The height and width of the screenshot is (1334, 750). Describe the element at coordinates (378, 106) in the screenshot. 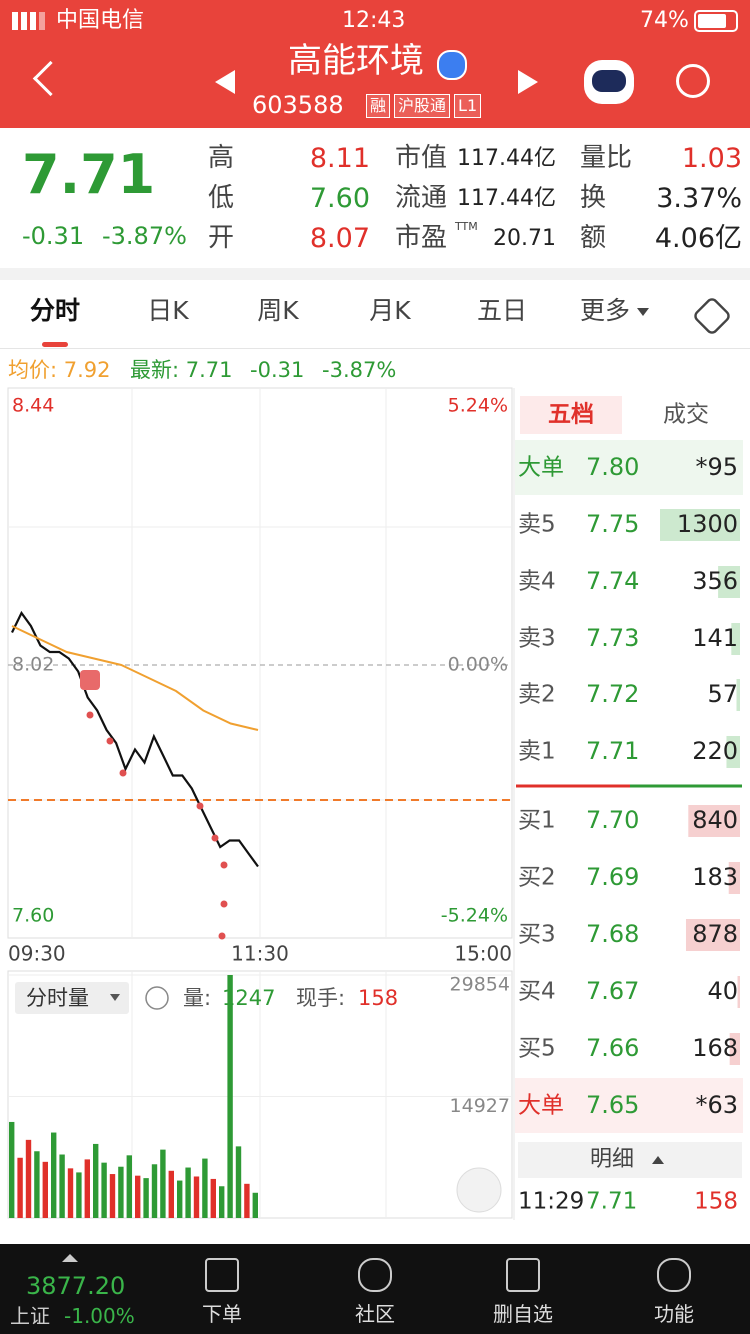

I see `tag: 融` at that location.